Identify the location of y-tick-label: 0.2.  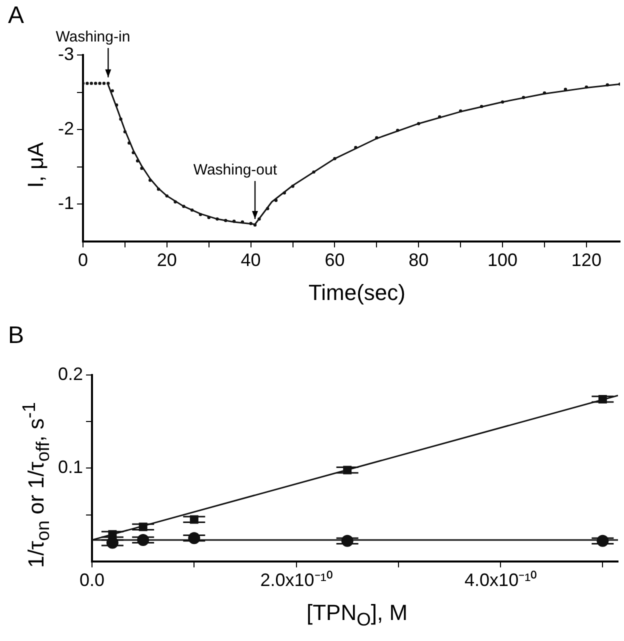
(71, 374).